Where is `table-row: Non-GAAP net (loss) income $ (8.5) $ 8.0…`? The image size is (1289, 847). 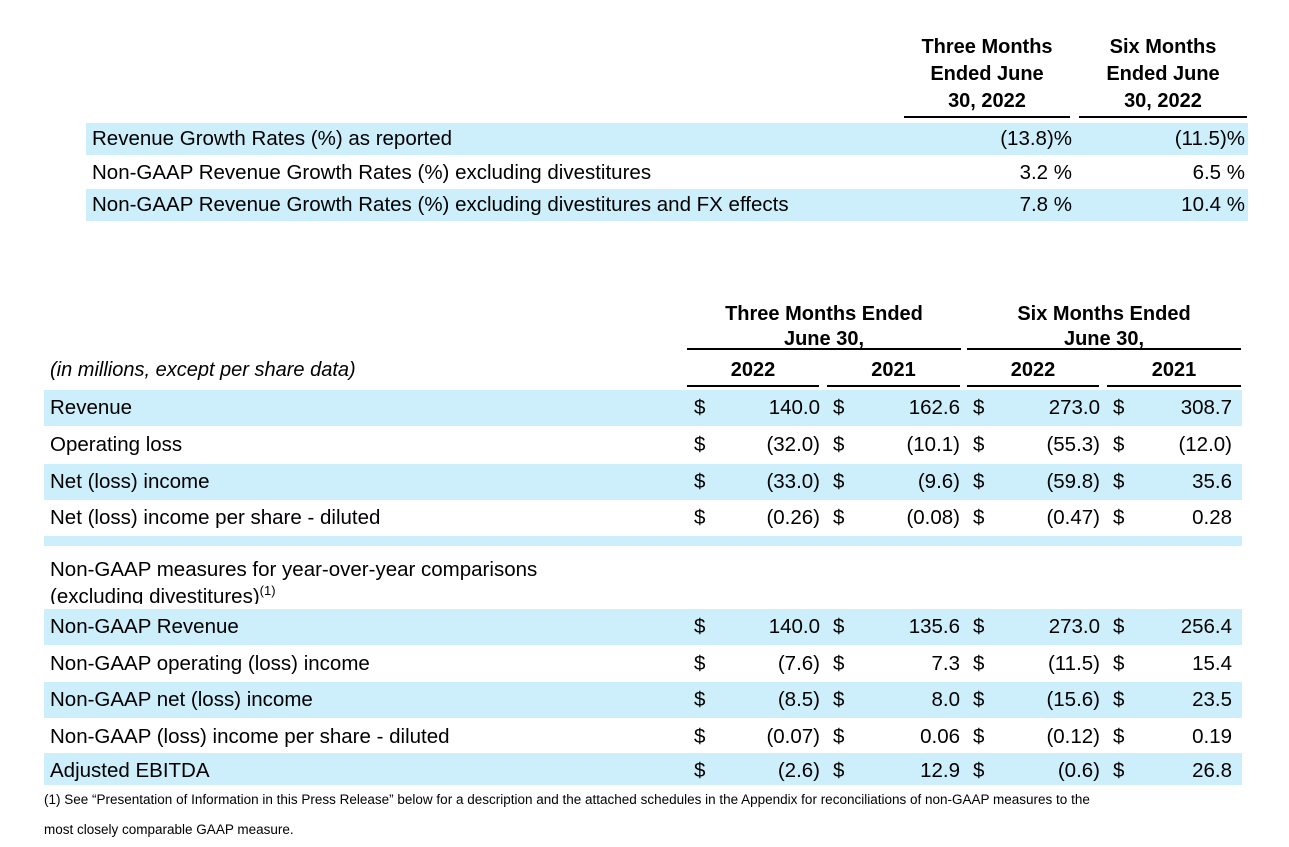
table-row: Non-GAAP net (loss) income $ (8.5) $ 8.0… is located at coordinates (643, 700).